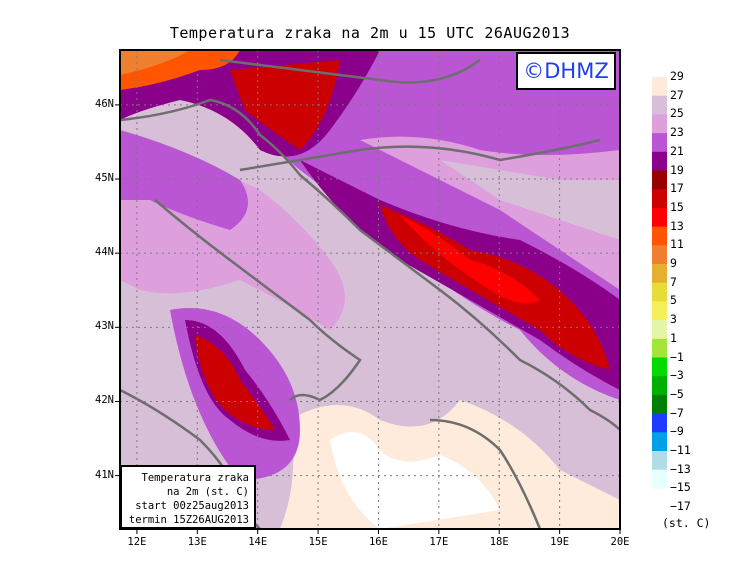 This screenshot has height=582, width=740. Describe the element at coordinates (677, 393) in the screenshot. I see `legend-label: −5` at that location.